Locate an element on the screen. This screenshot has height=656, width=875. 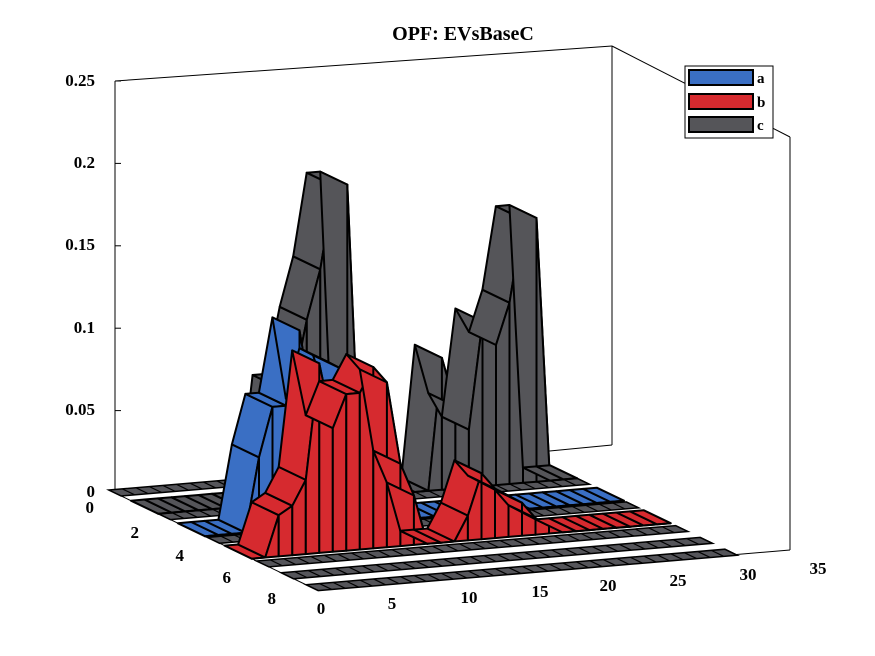
y-tick-label: 2 is located at coordinates (135, 532).